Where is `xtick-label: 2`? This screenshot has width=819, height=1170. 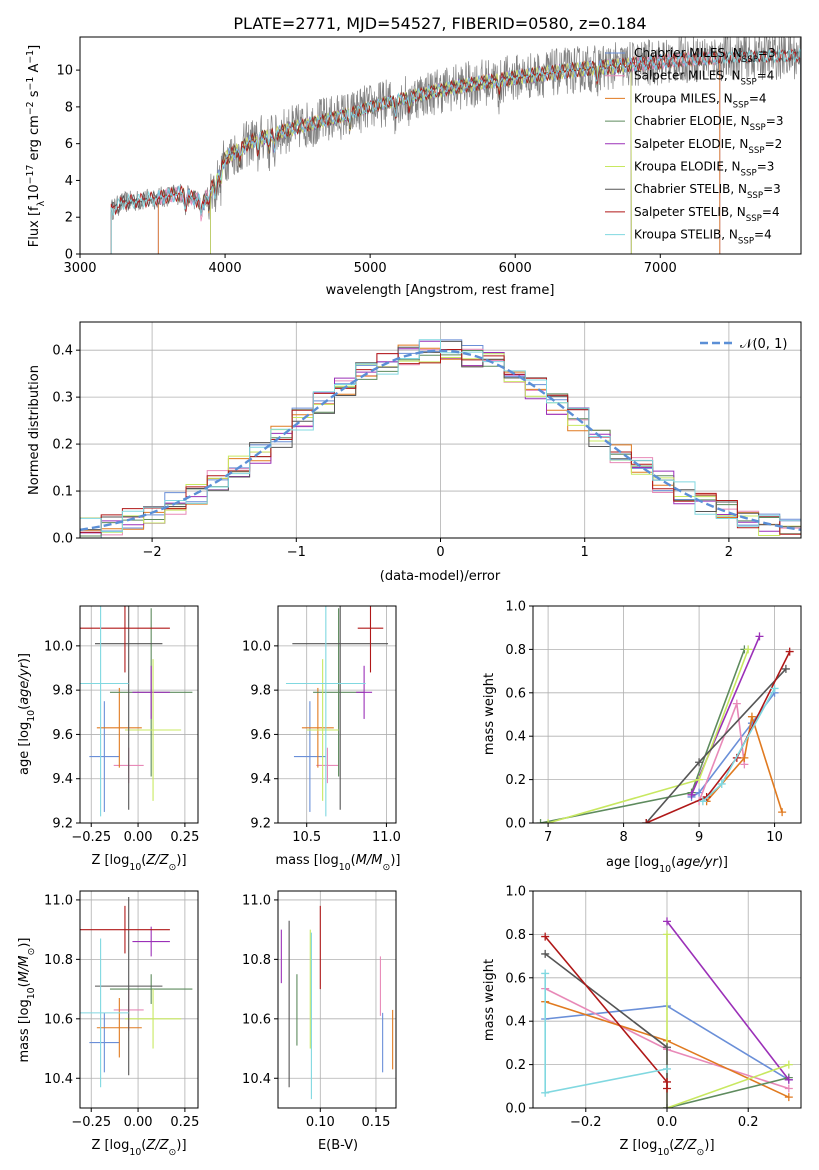 xtick-label: 2 is located at coordinates (729, 552).